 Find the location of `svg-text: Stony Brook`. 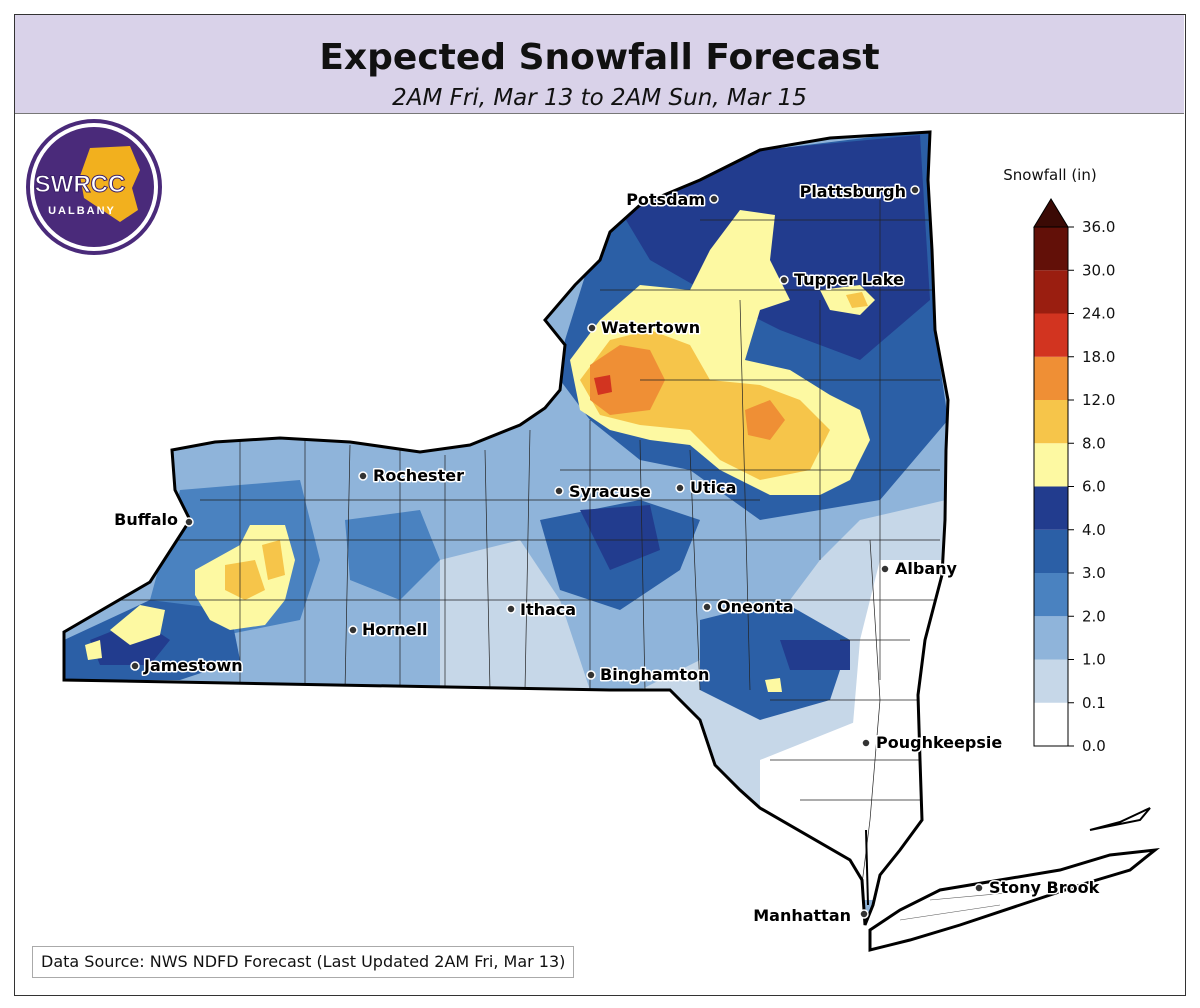

svg-text: Stony Brook is located at coordinates (1044, 887).